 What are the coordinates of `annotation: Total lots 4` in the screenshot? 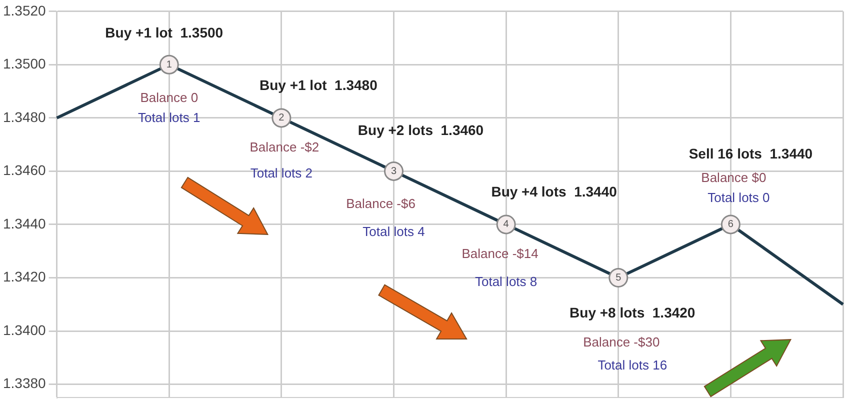 It's located at (393, 231).